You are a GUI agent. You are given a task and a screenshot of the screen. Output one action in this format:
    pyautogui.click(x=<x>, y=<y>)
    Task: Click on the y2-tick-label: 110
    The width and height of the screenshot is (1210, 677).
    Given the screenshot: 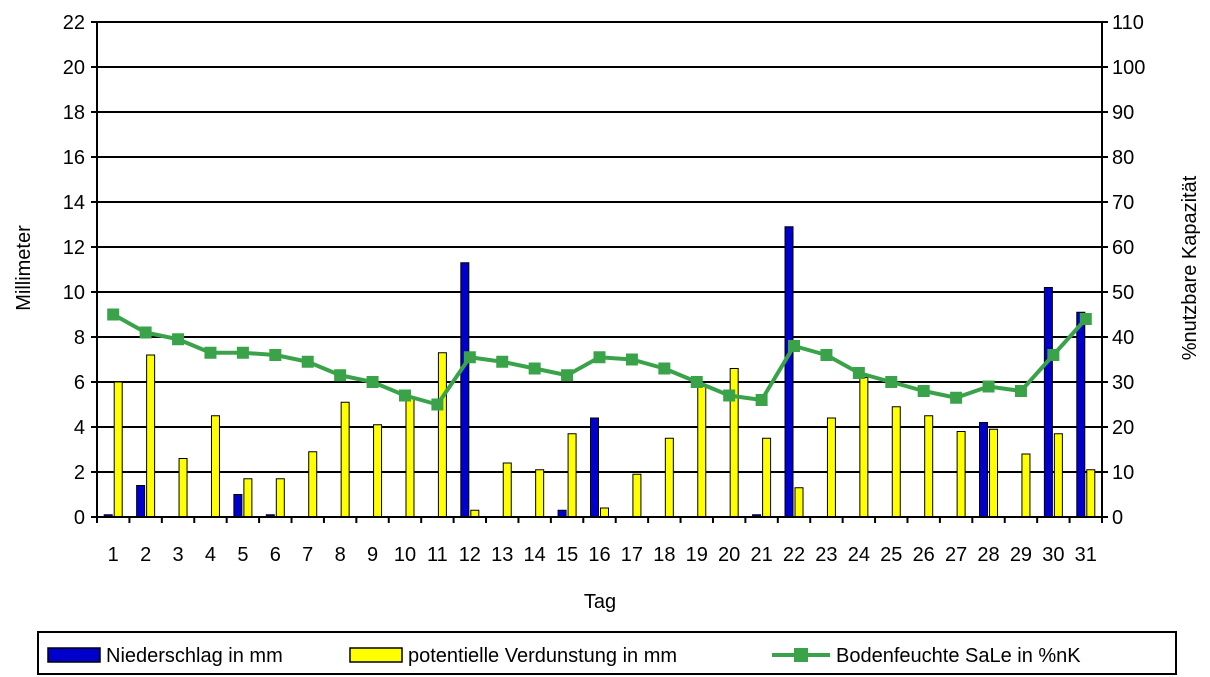 What is the action you would take?
    pyautogui.click(x=1128, y=23)
    